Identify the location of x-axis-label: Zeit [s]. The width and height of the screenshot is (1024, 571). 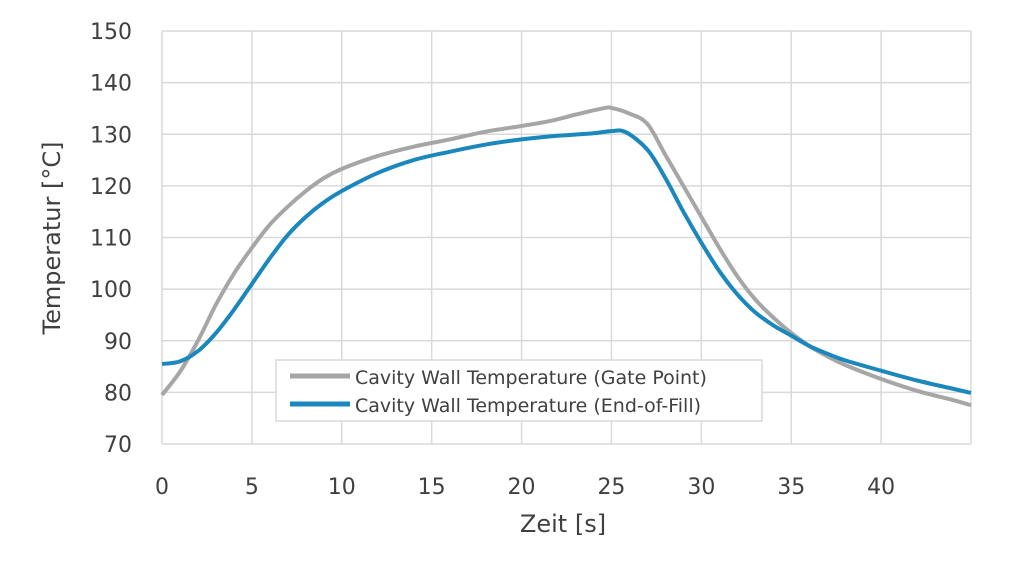
(563, 524).